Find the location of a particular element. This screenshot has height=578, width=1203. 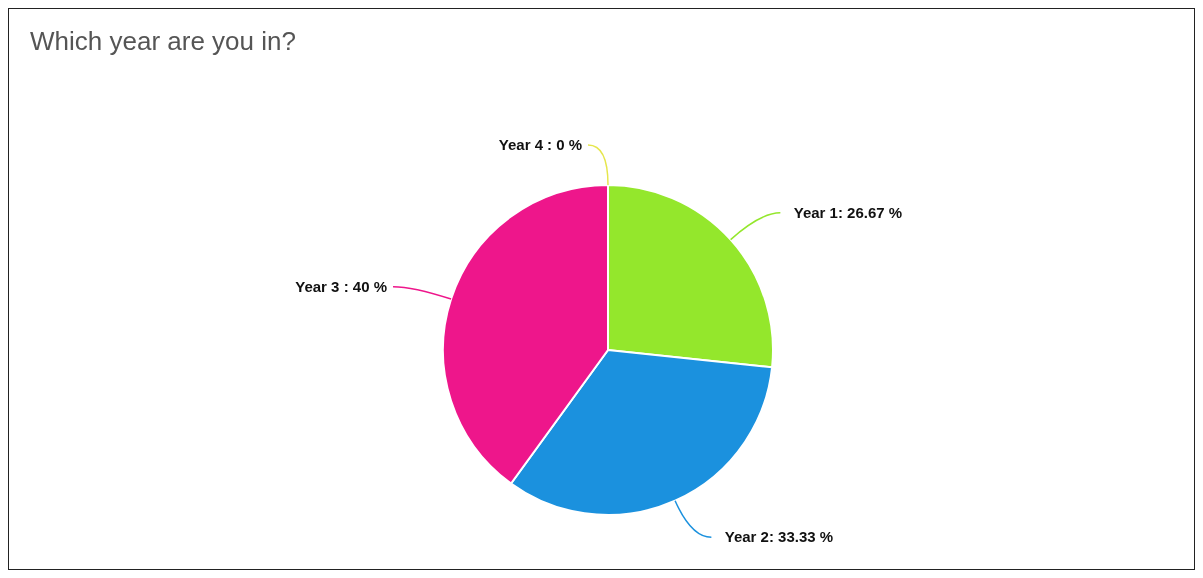

category-label: Year 4 is located at coordinates (520, 144).